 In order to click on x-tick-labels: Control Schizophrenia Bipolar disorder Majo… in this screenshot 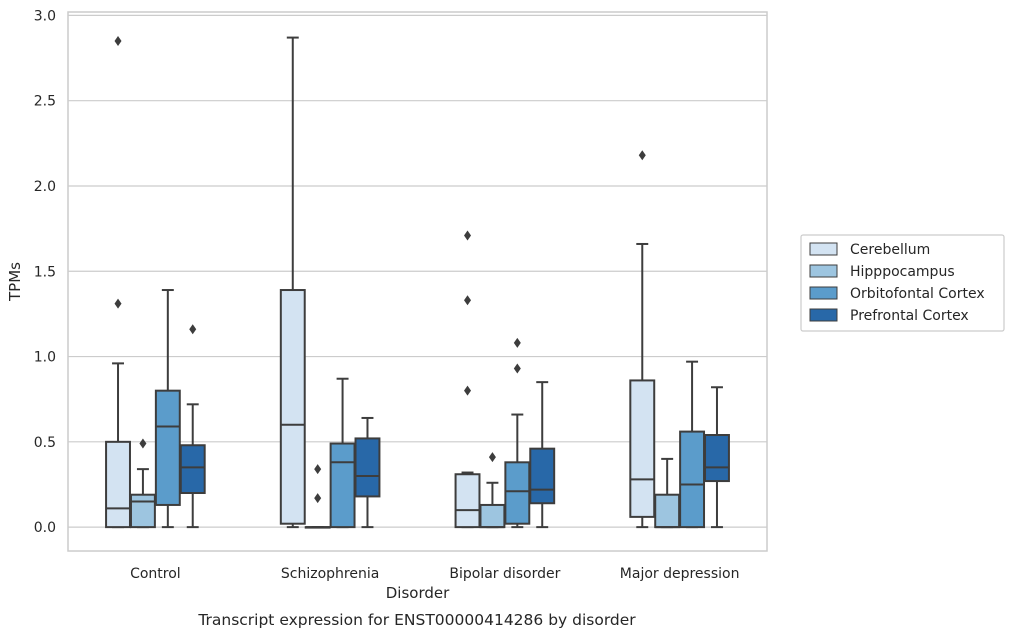, I will do `click(434, 574)`.